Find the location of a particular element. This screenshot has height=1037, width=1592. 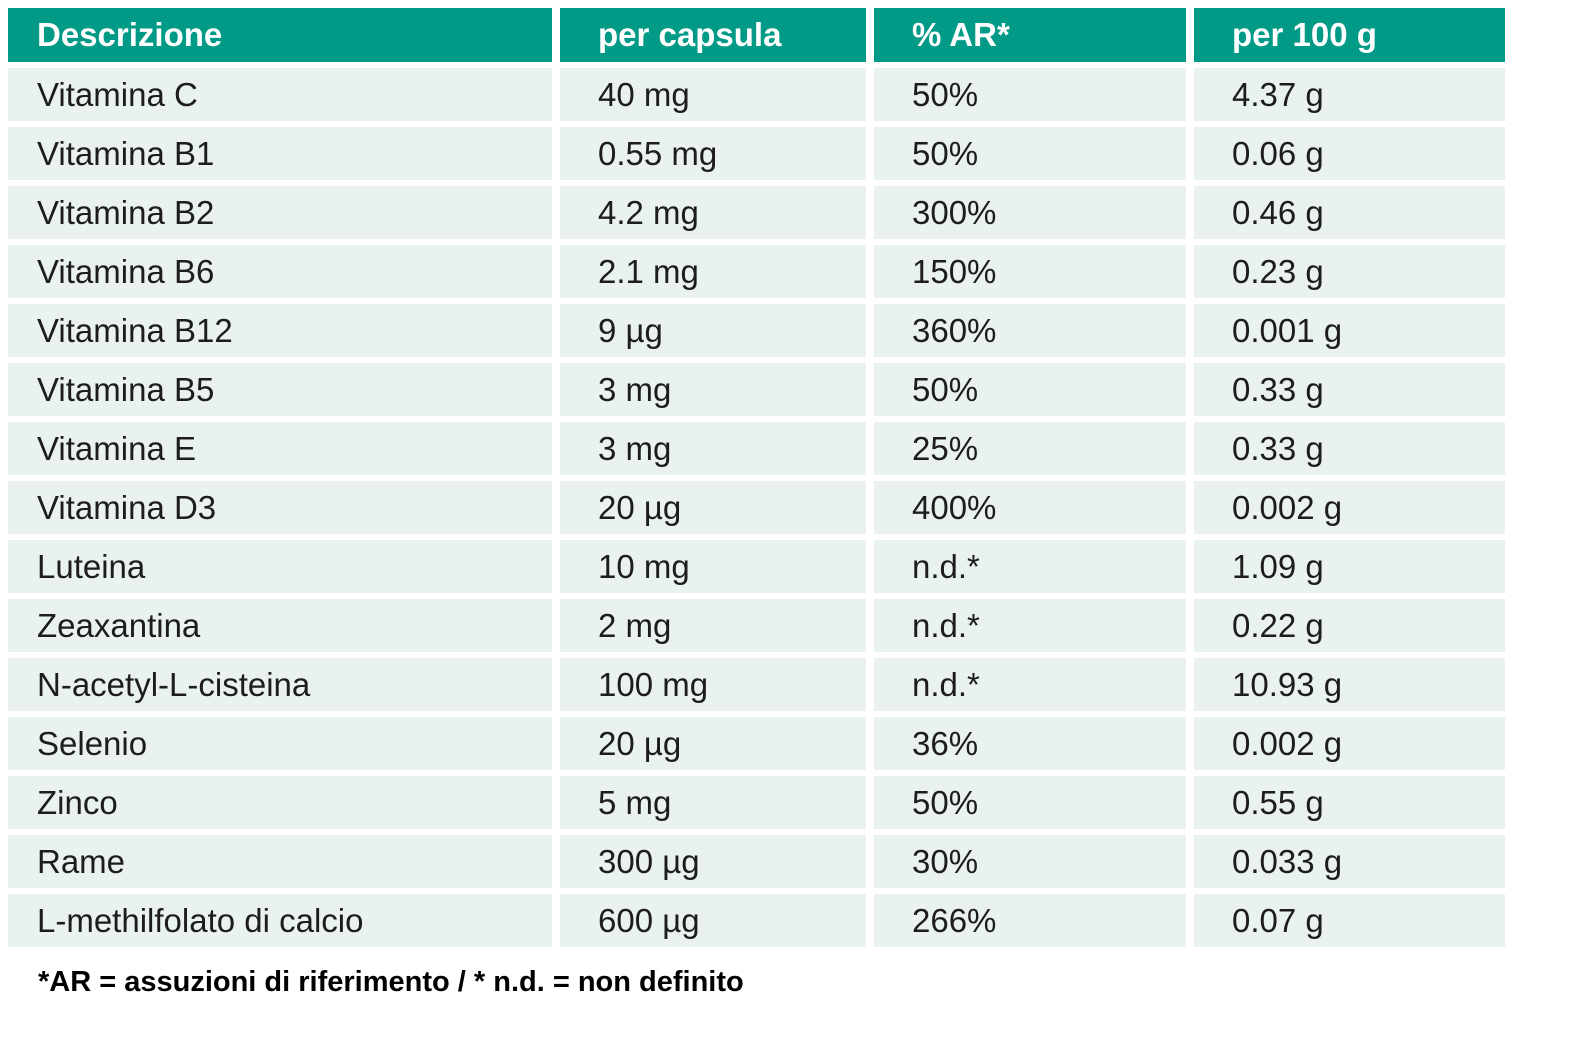

table-row: Rame 300 µg 30% 0.033 g is located at coordinates (760, 861).